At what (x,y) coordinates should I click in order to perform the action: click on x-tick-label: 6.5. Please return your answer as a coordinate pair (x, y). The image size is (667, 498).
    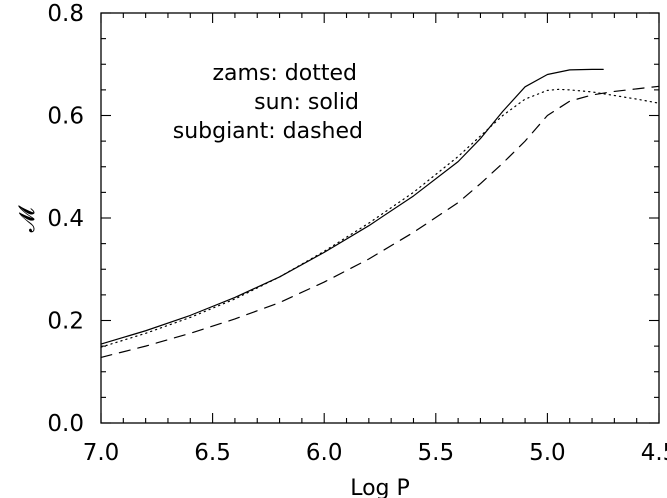
    Looking at the image, I should click on (212, 453).